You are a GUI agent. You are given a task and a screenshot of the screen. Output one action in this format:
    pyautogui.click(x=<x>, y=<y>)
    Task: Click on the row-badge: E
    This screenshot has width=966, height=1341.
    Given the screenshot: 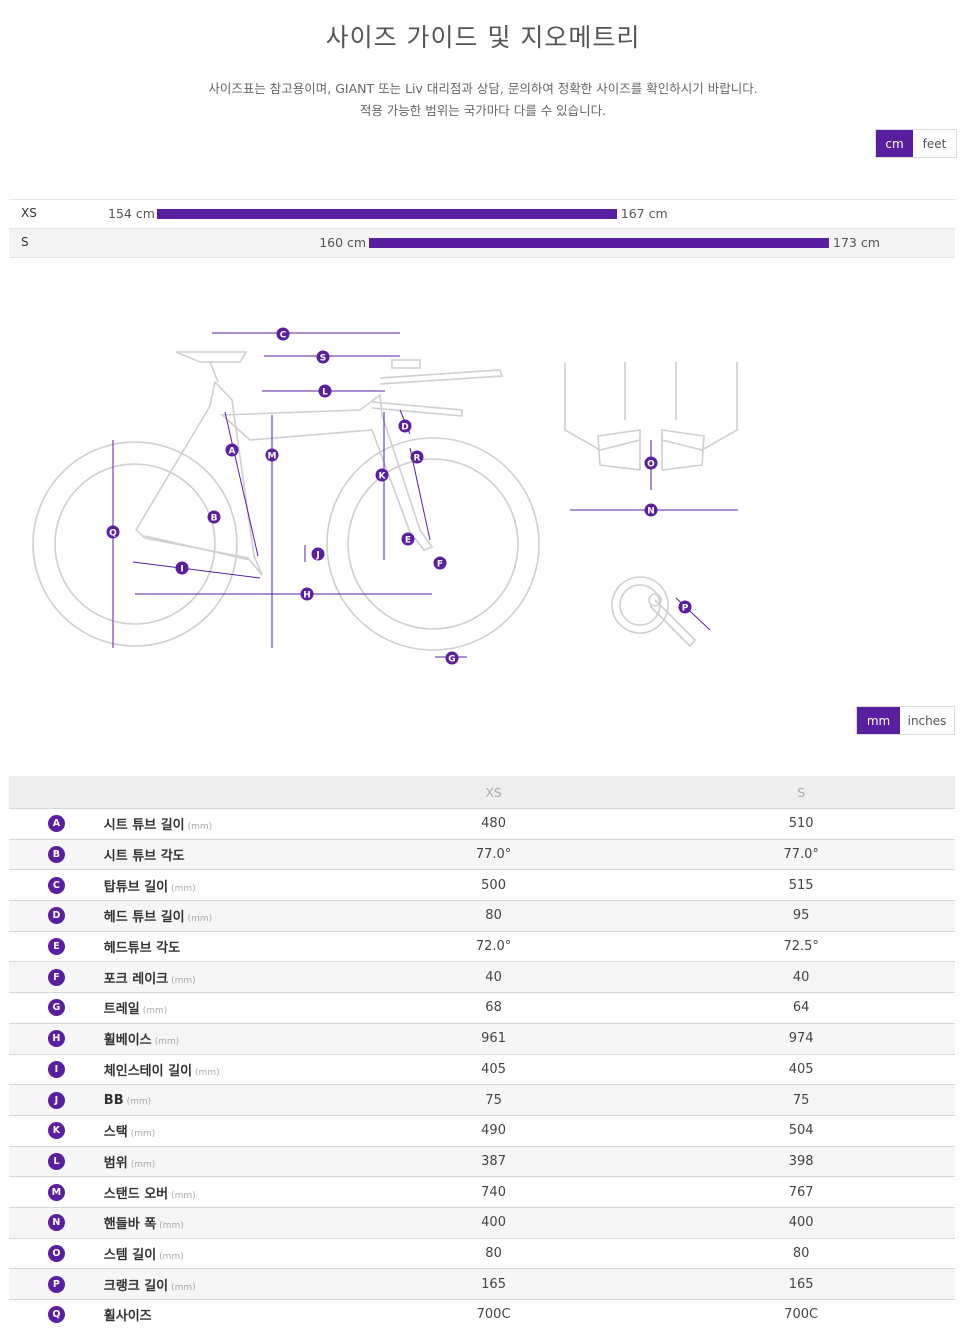 What is the action you would take?
    pyautogui.click(x=56, y=946)
    